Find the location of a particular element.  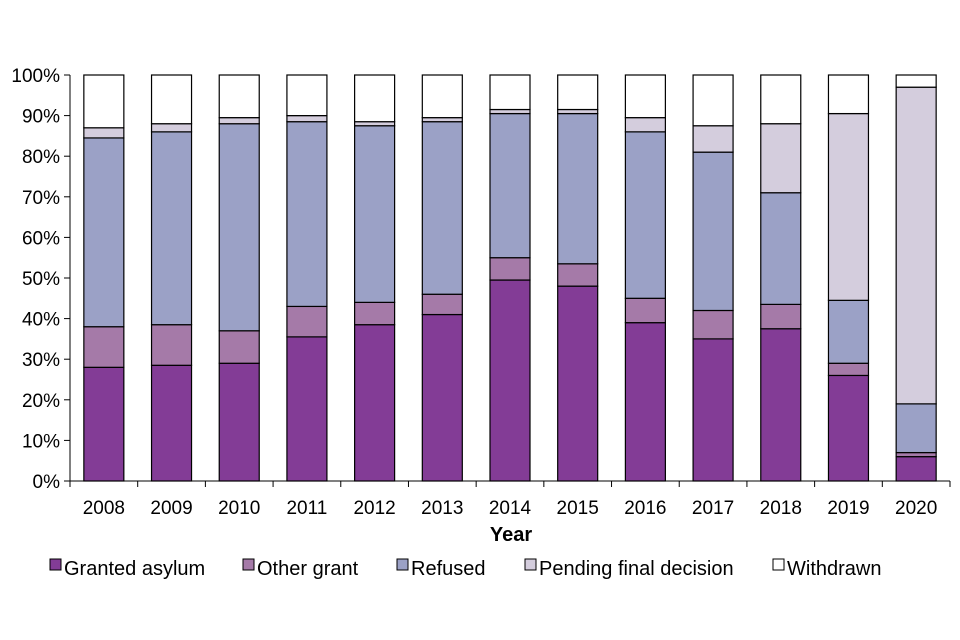

bar-segment-withdrawn-2009 is located at coordinates (171, 99).